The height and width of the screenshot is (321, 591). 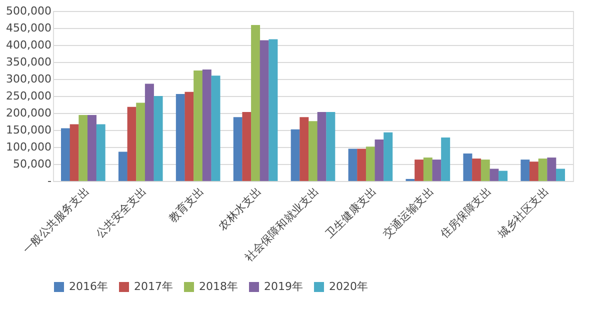 What do you see at coordinates (29, 130) in the screenshot?
I see `y-tick-label: 150,000` at bounding box center [29, 130].